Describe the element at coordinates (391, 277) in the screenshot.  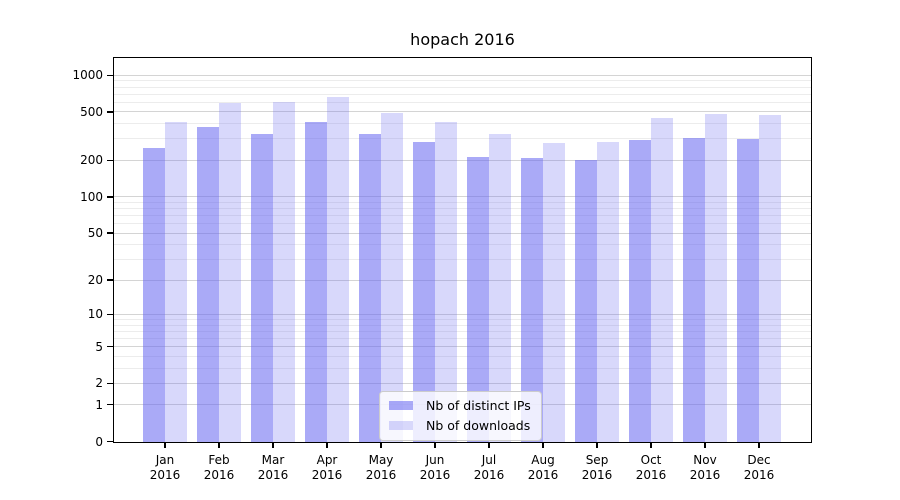
I see `bar-may-downloads` at that location.